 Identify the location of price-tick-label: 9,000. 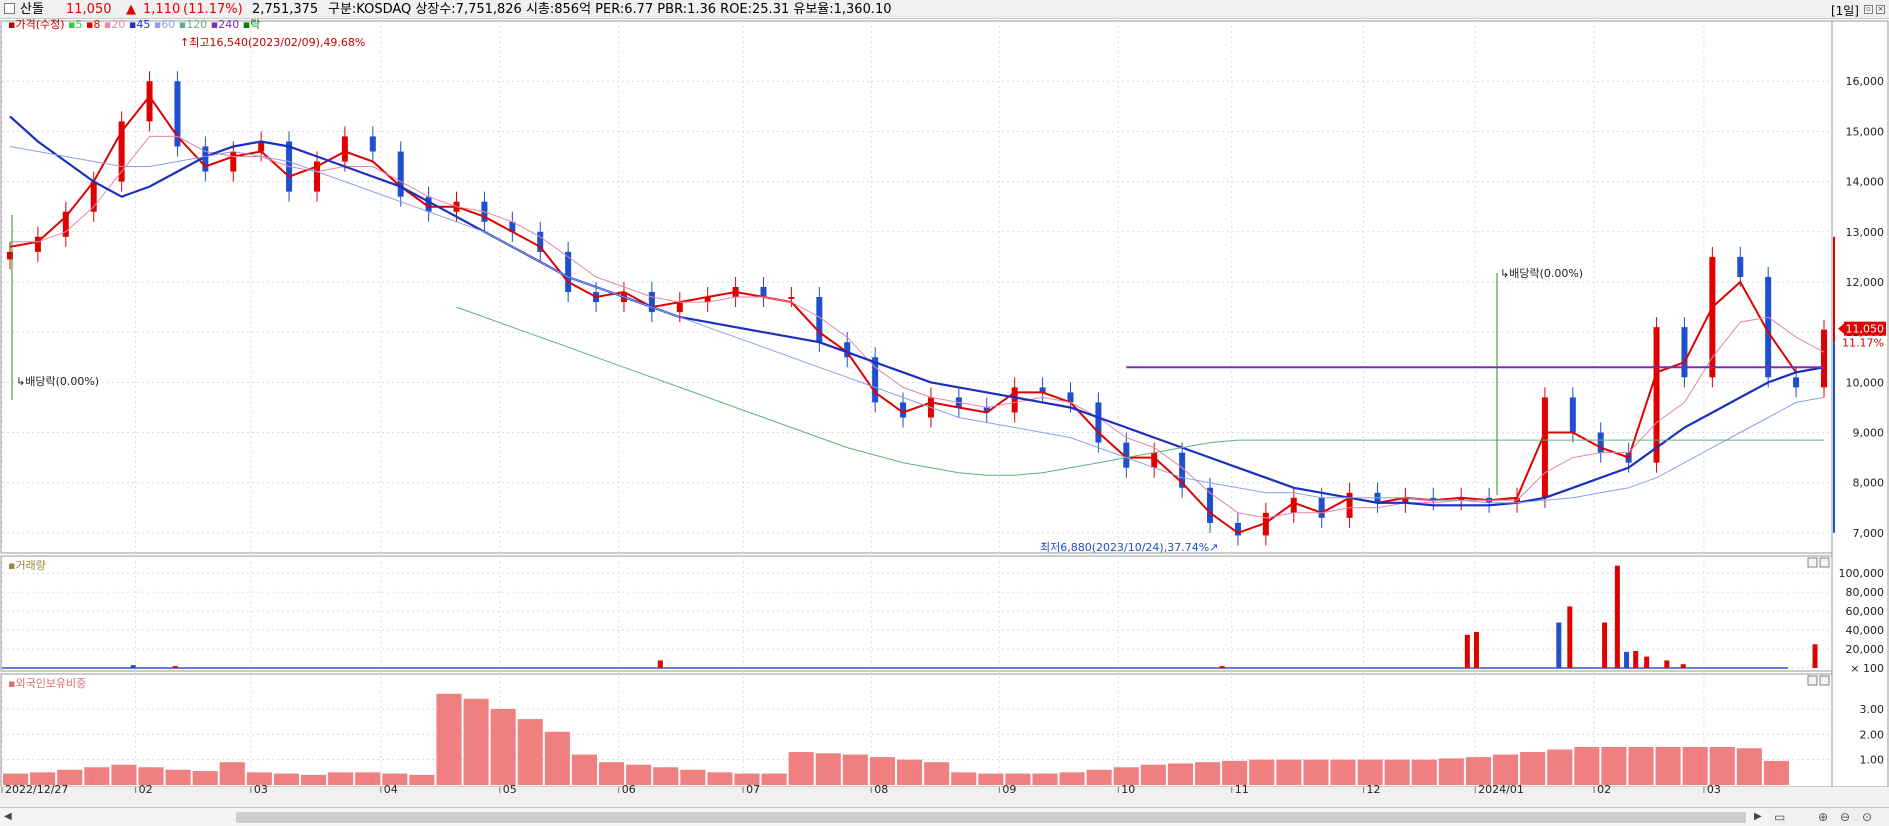
(1869, 433).